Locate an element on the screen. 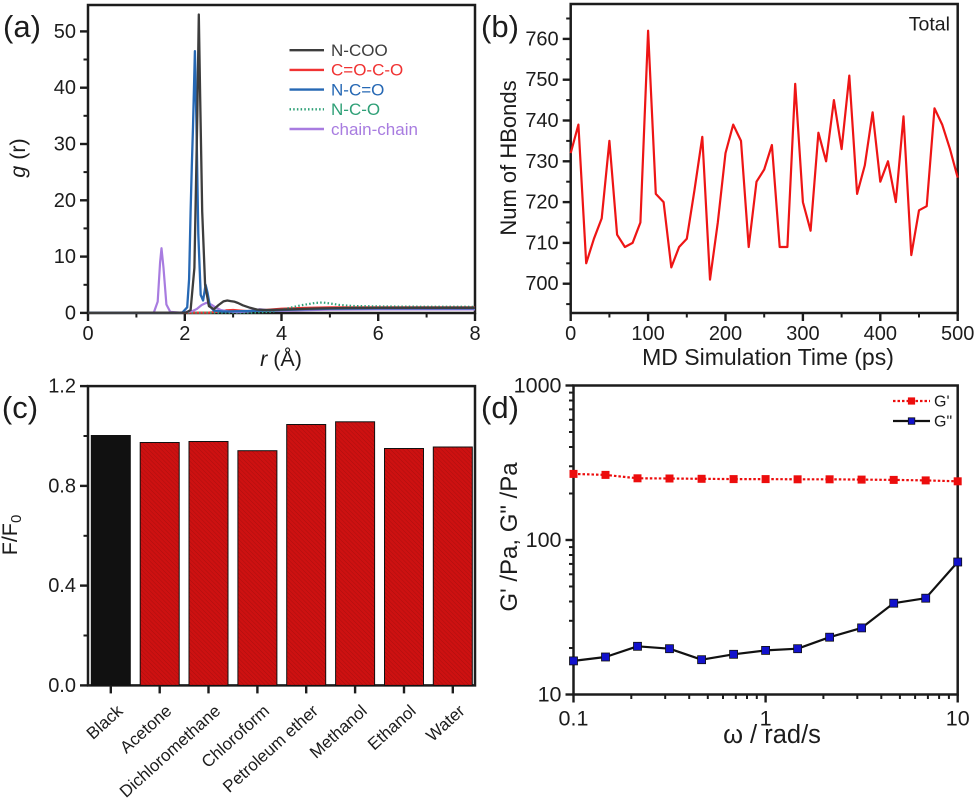 The width and height of the screenshot is (979, 812). svg-text: 500 is located at coordinates (957, 334).